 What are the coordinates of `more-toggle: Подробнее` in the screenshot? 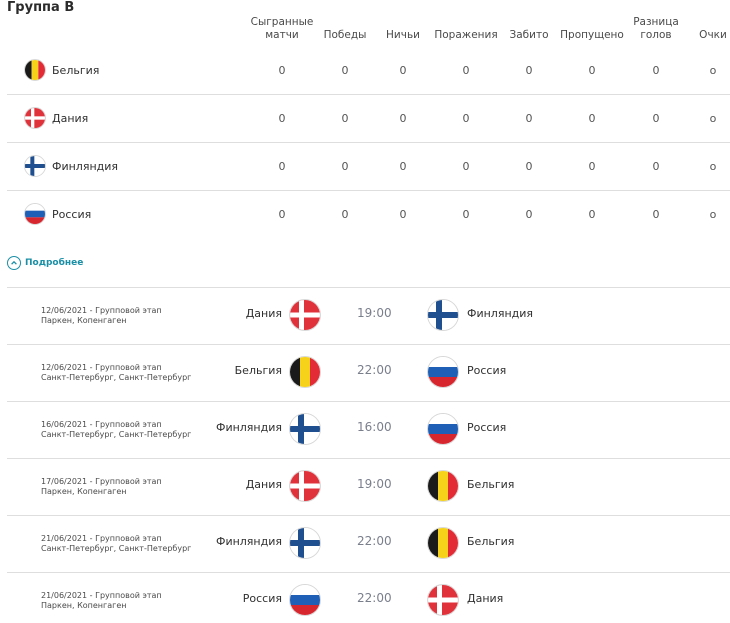 It's located at (45, 263).